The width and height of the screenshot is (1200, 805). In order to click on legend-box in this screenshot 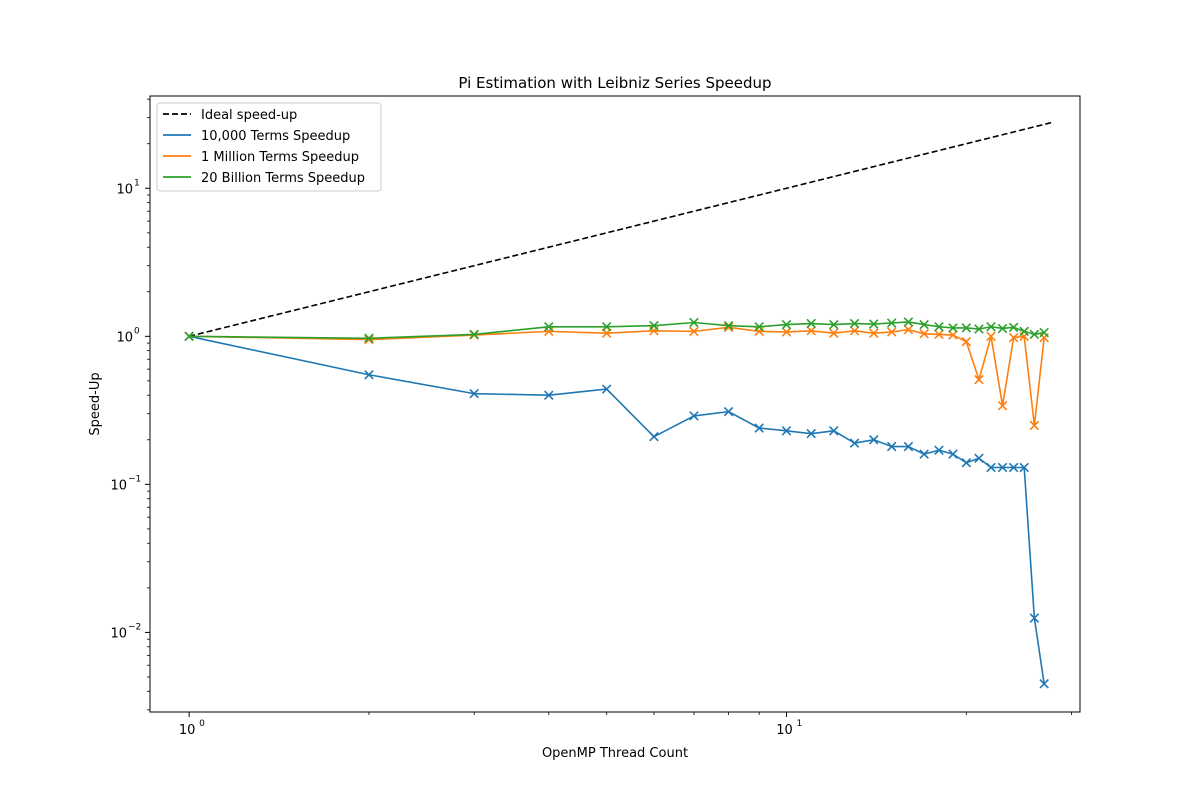, I will do `click(269, 147)`.